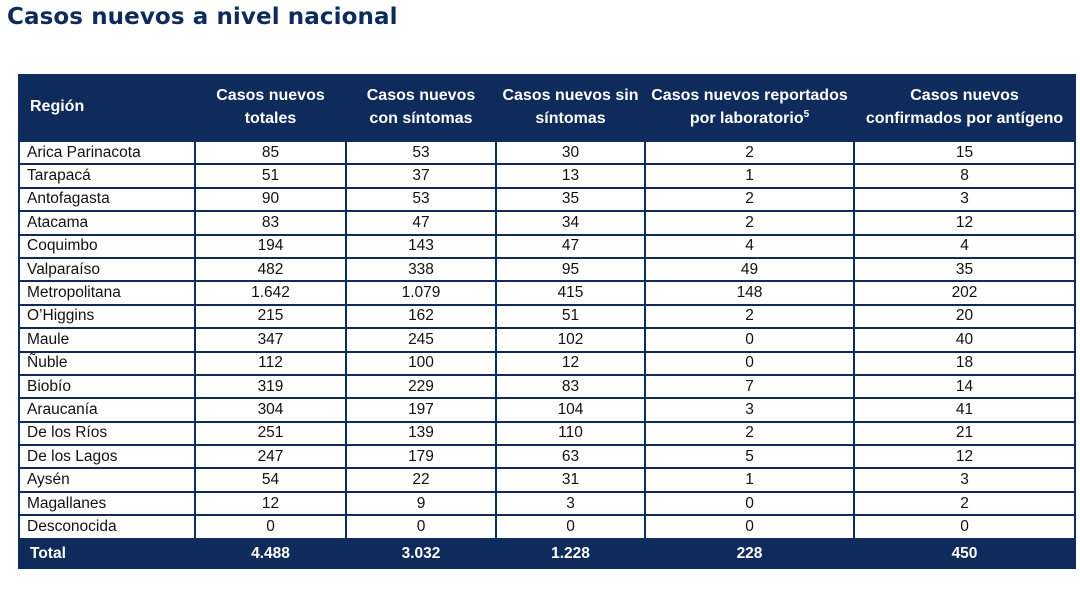  I want to click on total-row: Total 4.488 3.032 1.228 228 450, so click(547, 553).